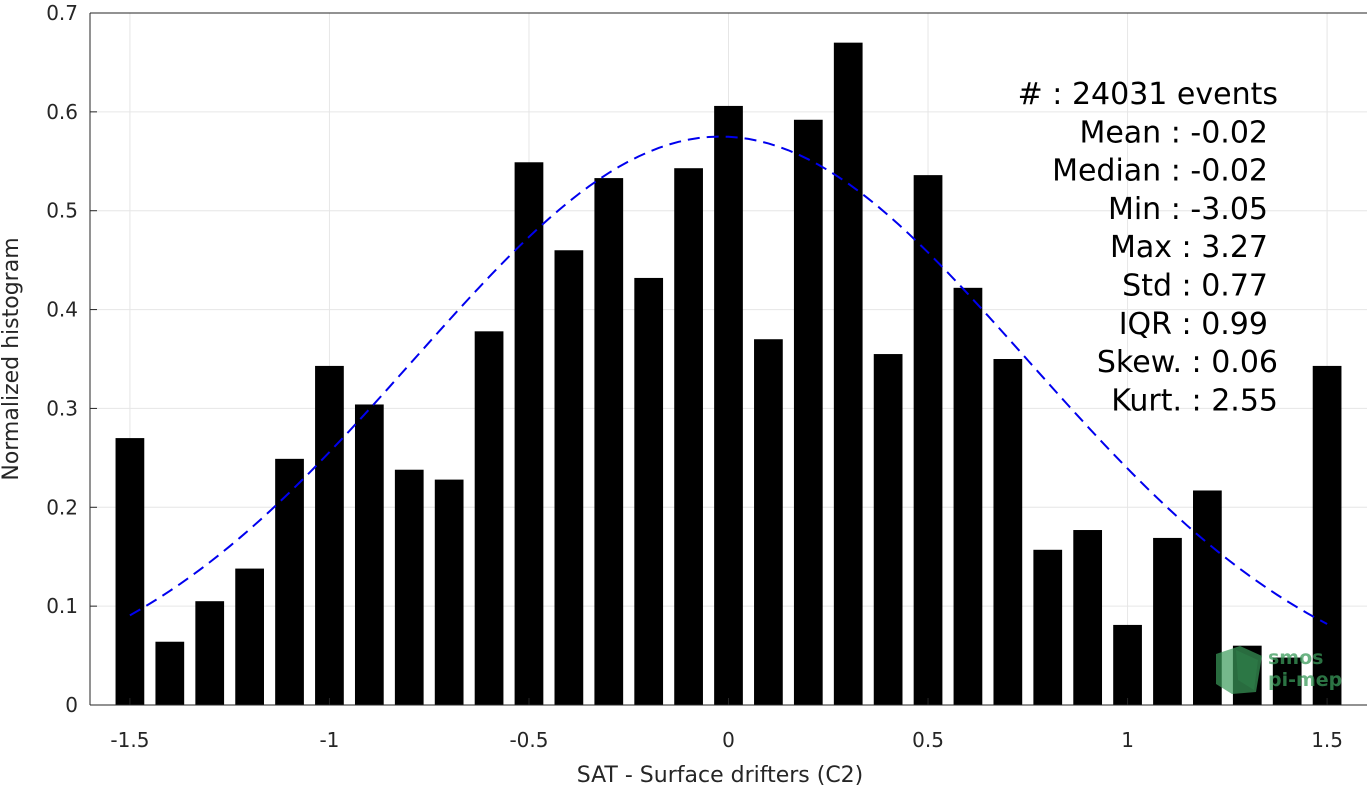  I want to click on x-axis-label: SAT - Surface drifters (C2), so click(720, 774).